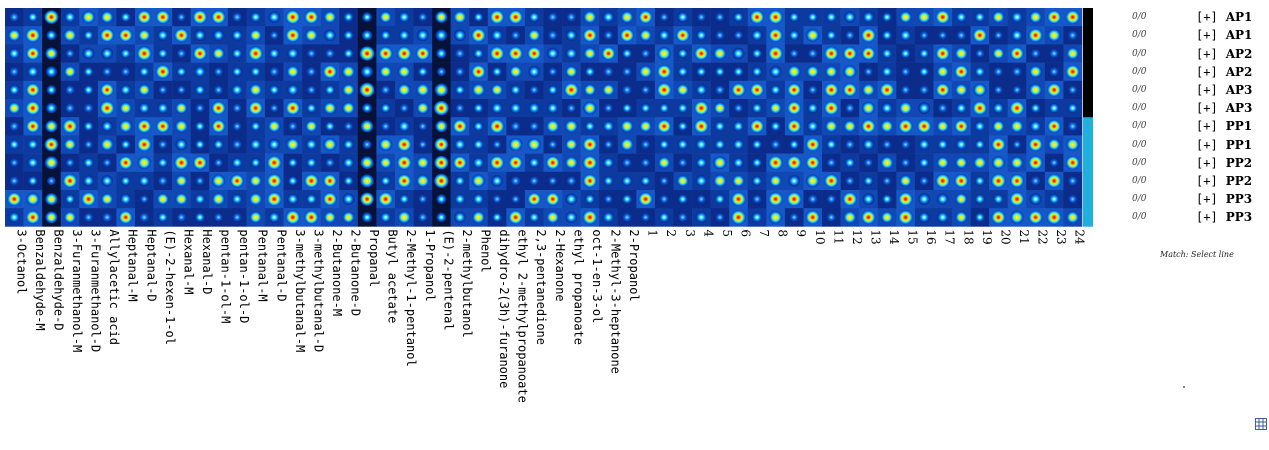 The image size is (1269, 450). What do you see at coordinates (523, 315) in the screenshot?
I see `column-label: ethyl 2-methylpropanoate` at bounding box center [523, 315].